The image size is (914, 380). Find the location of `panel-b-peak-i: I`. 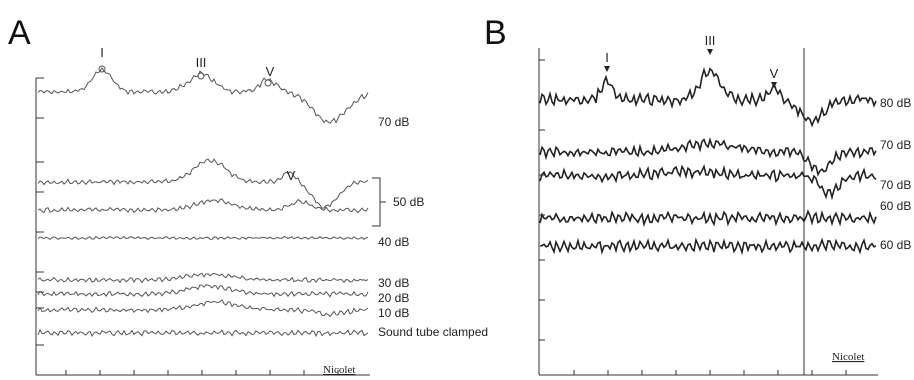

panel-b-peak-i: I is located at coordinates (607, 57).